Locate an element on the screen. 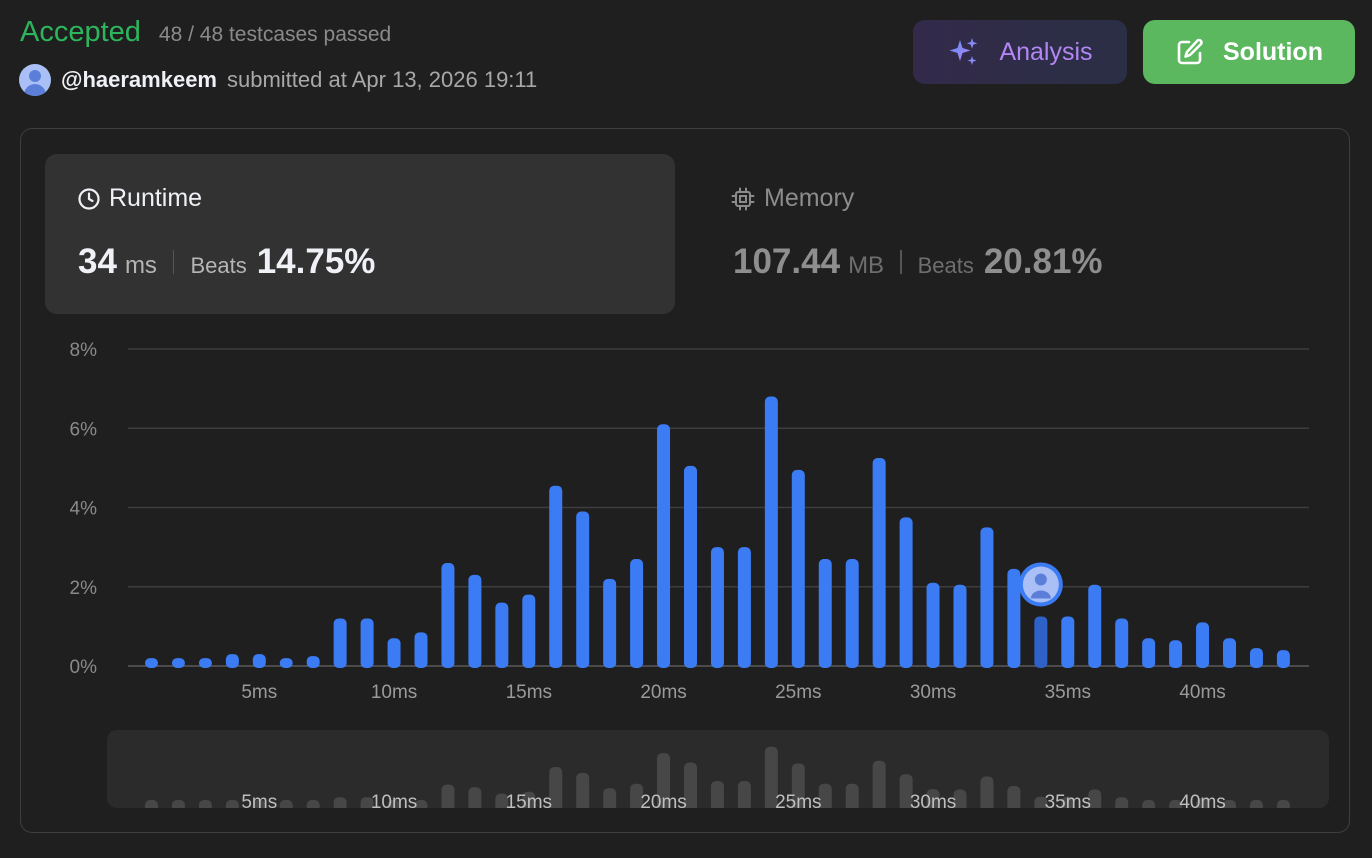 Image resolution: width=1372 pixels, height=858 pixels. avatar is located at coordinates (35, 80).